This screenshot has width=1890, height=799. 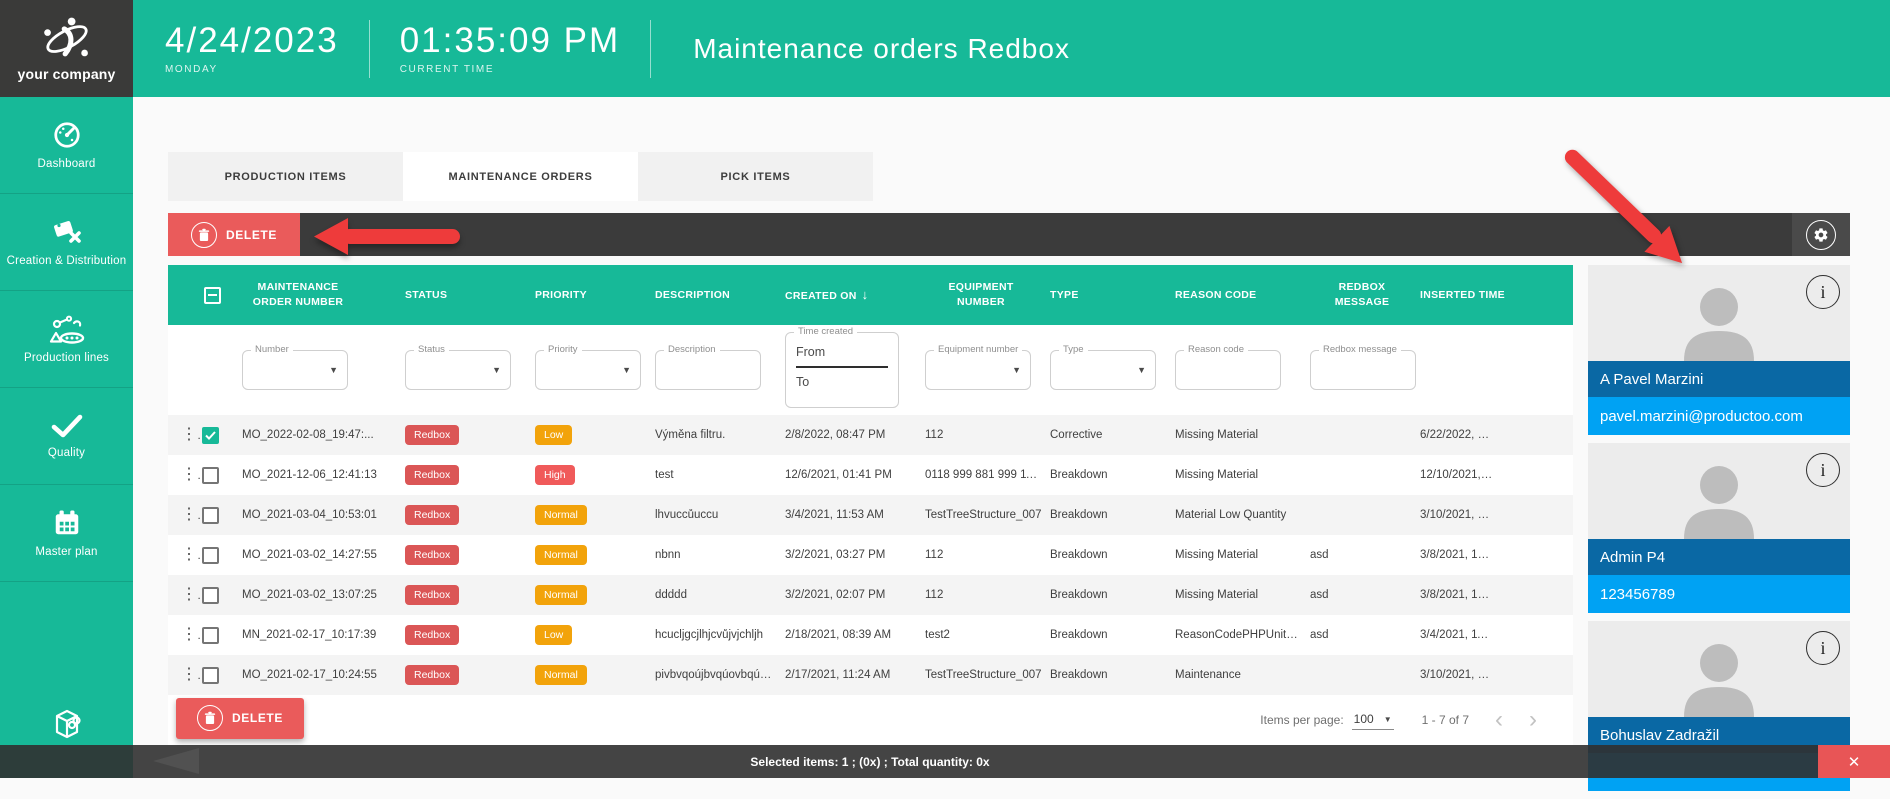 I want to click on filter-input: Equipment number ▼, so click(x=978, y=367).